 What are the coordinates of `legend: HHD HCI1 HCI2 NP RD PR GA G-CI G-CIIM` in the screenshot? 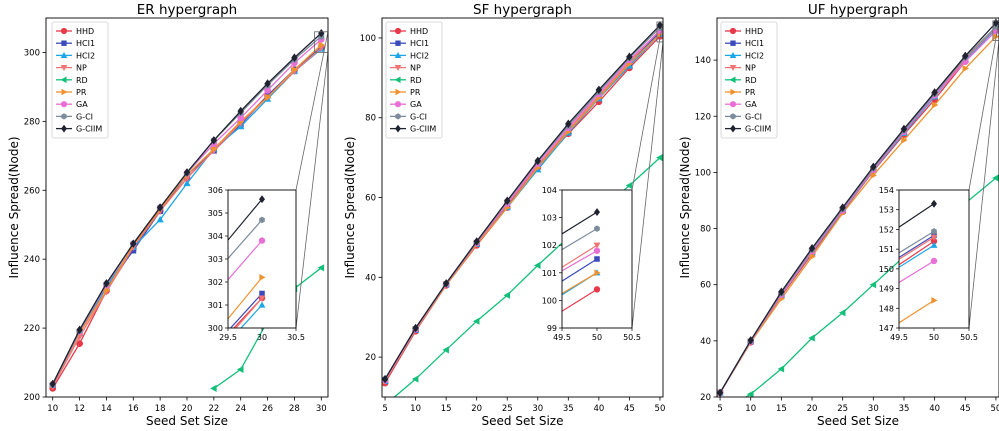 It's located at (80, 80).